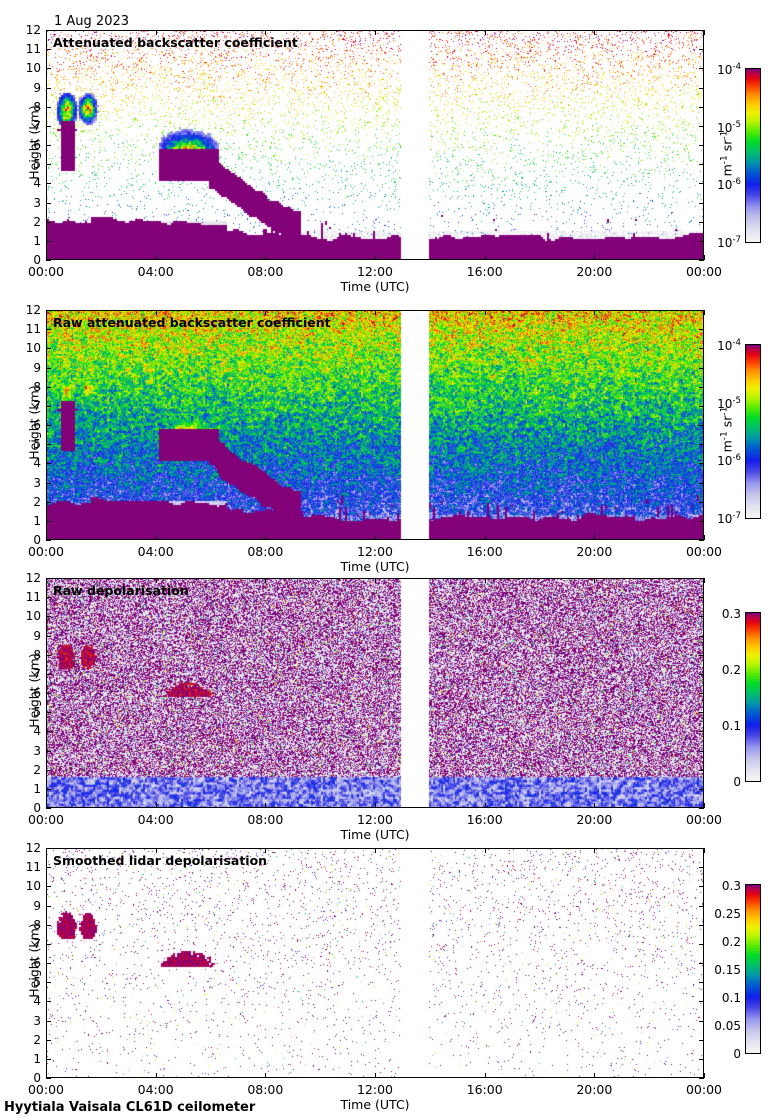  Describe the element at coordinates (731, 726) in the screenshot. I see `colorbar-tick-label: 0.1` at that location.